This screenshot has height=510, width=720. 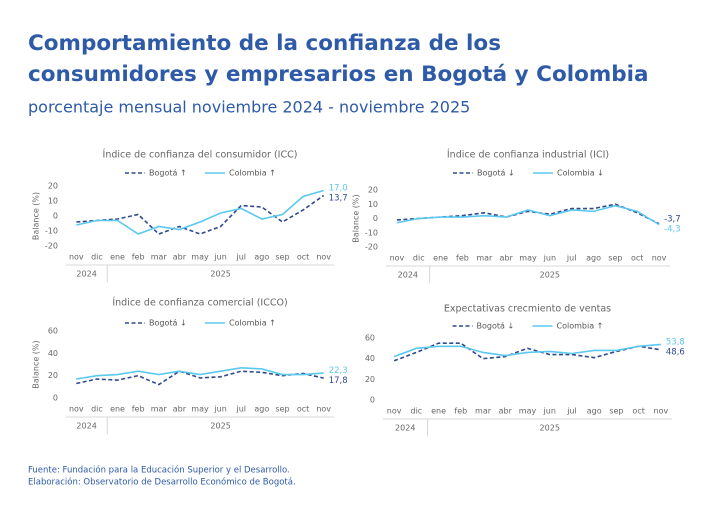 What do you see at coordinates (672, 230) in the screenshot?
I see `value-label: -4,3` at bounding box center [672, 230].